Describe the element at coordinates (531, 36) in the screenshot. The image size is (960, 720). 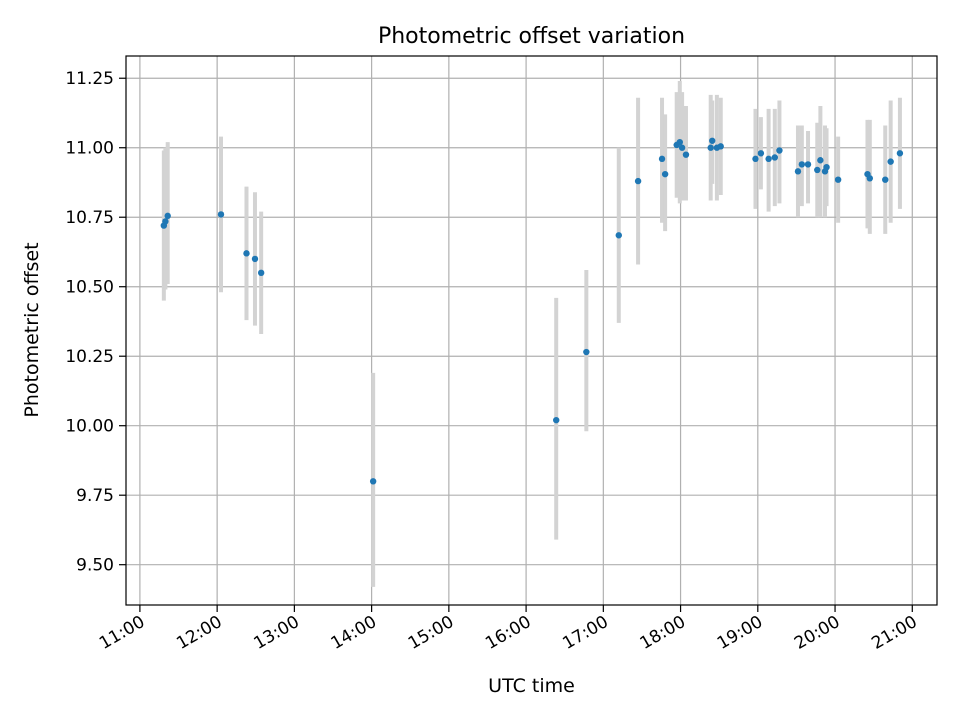
I see `chart-title: Photometric offset variation` at that location.